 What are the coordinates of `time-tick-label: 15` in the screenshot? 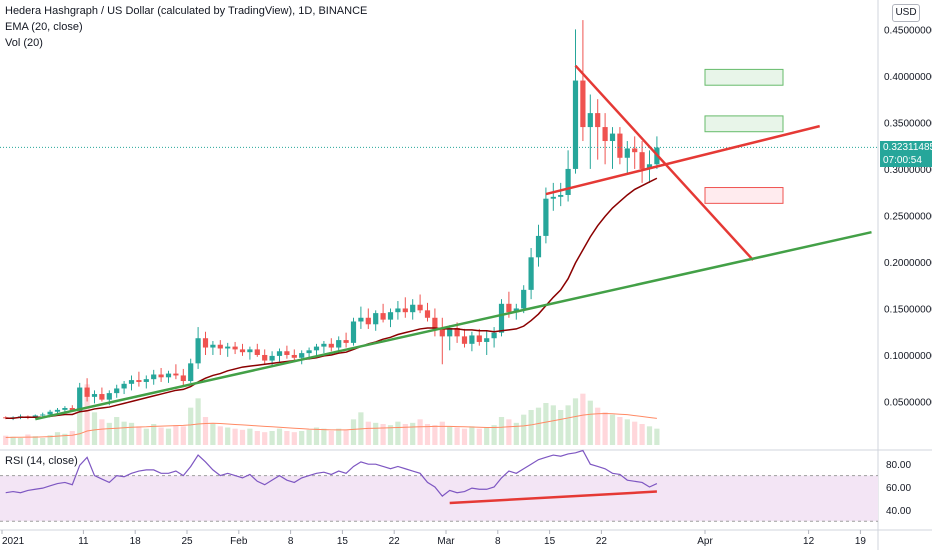 It's located at (550, 541).